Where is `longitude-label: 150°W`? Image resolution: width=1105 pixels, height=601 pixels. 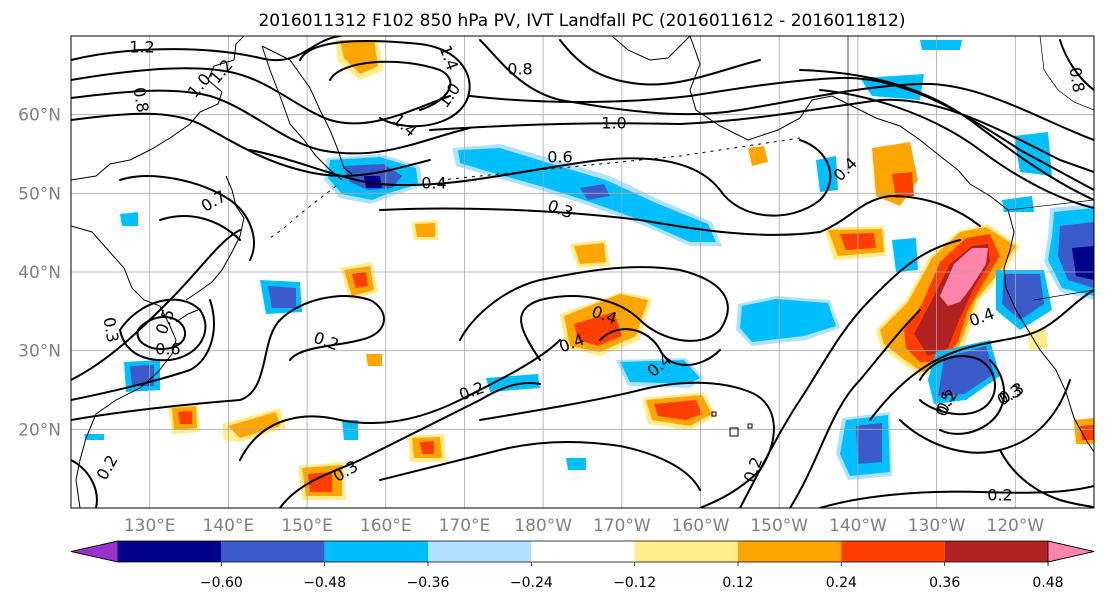
longitude-label: 150°W is located at coordinates (779, 526).